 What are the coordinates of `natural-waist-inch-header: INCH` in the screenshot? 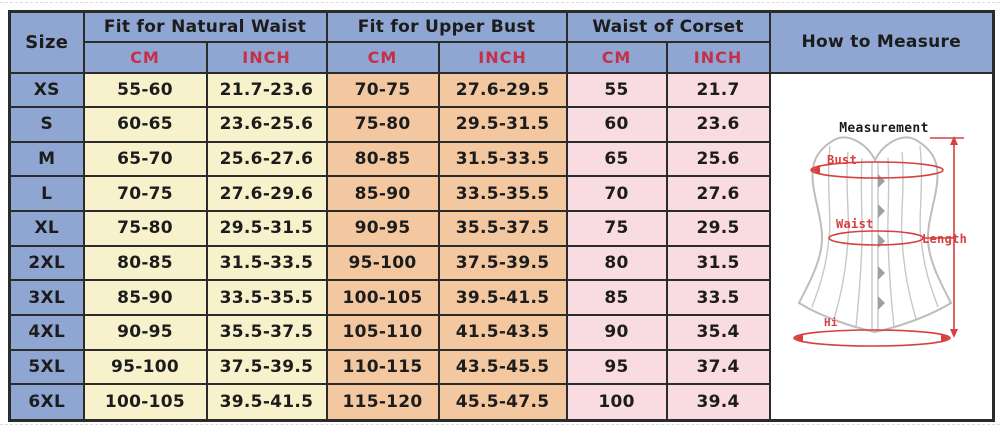 It's located at (266, 57).